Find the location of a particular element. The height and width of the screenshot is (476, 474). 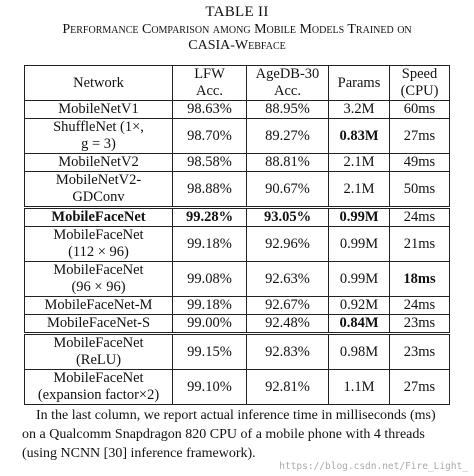

cell-lfw: 99.28% is located at coordinates (209, 216).